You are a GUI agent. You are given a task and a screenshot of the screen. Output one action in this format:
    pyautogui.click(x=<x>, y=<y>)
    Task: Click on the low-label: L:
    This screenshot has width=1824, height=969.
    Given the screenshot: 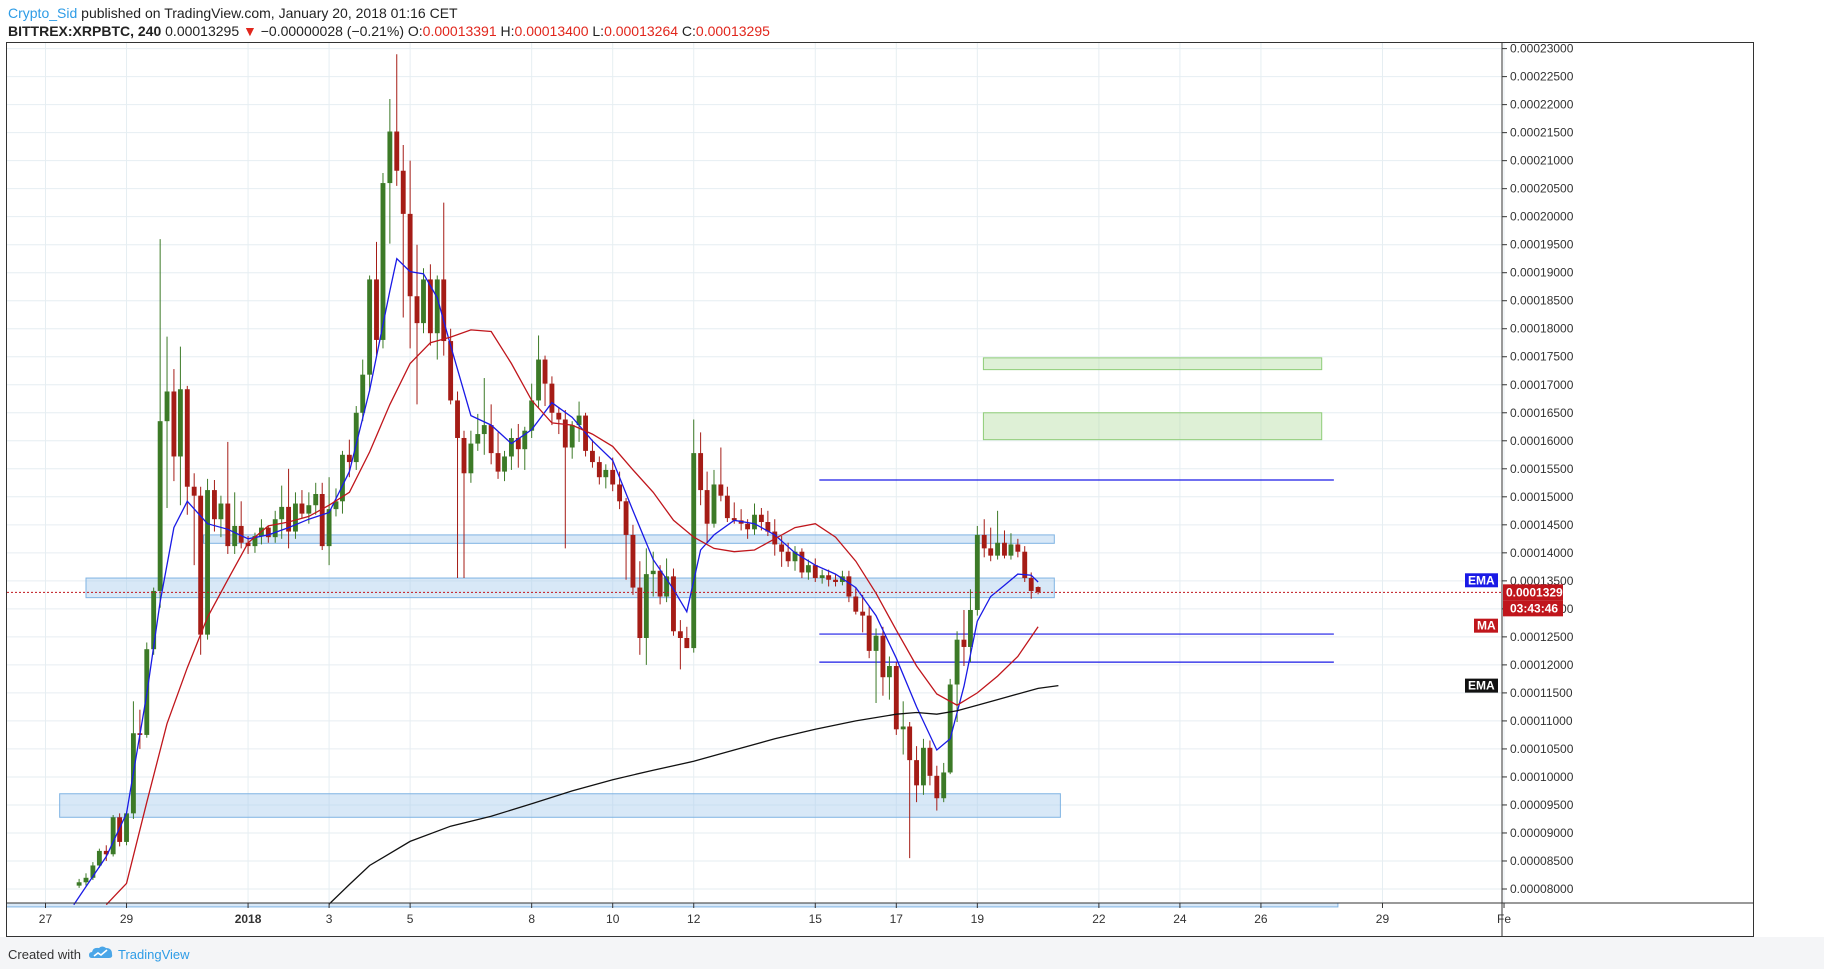 What is the action you would take?
    pyautogui.click(x=598, y=31)
    